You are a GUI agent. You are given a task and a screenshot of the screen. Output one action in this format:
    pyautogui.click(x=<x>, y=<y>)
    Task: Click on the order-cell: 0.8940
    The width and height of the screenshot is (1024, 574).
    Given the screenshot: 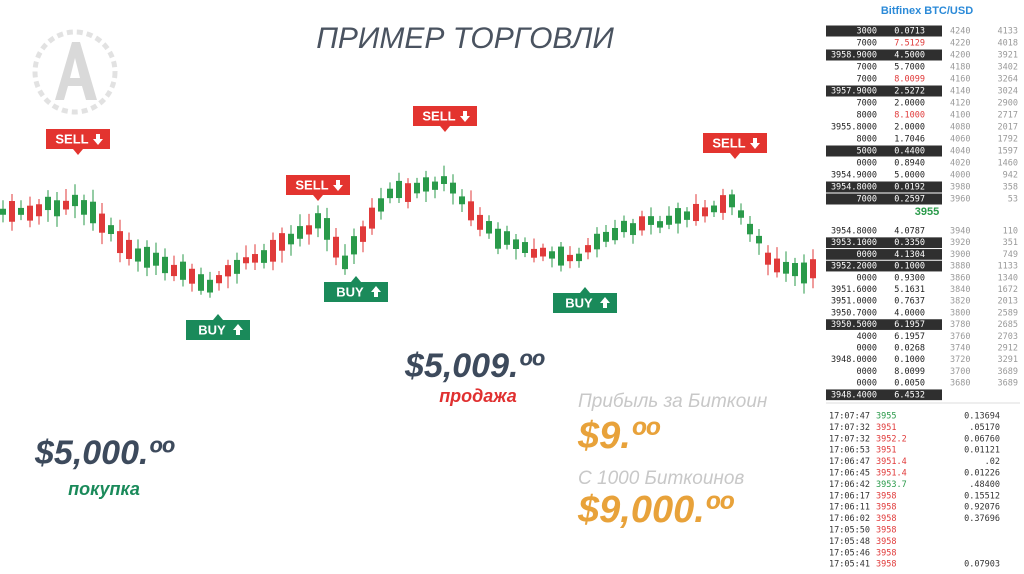 What is the action you would take?
    pyautogui.click(x=909, y=164)
    